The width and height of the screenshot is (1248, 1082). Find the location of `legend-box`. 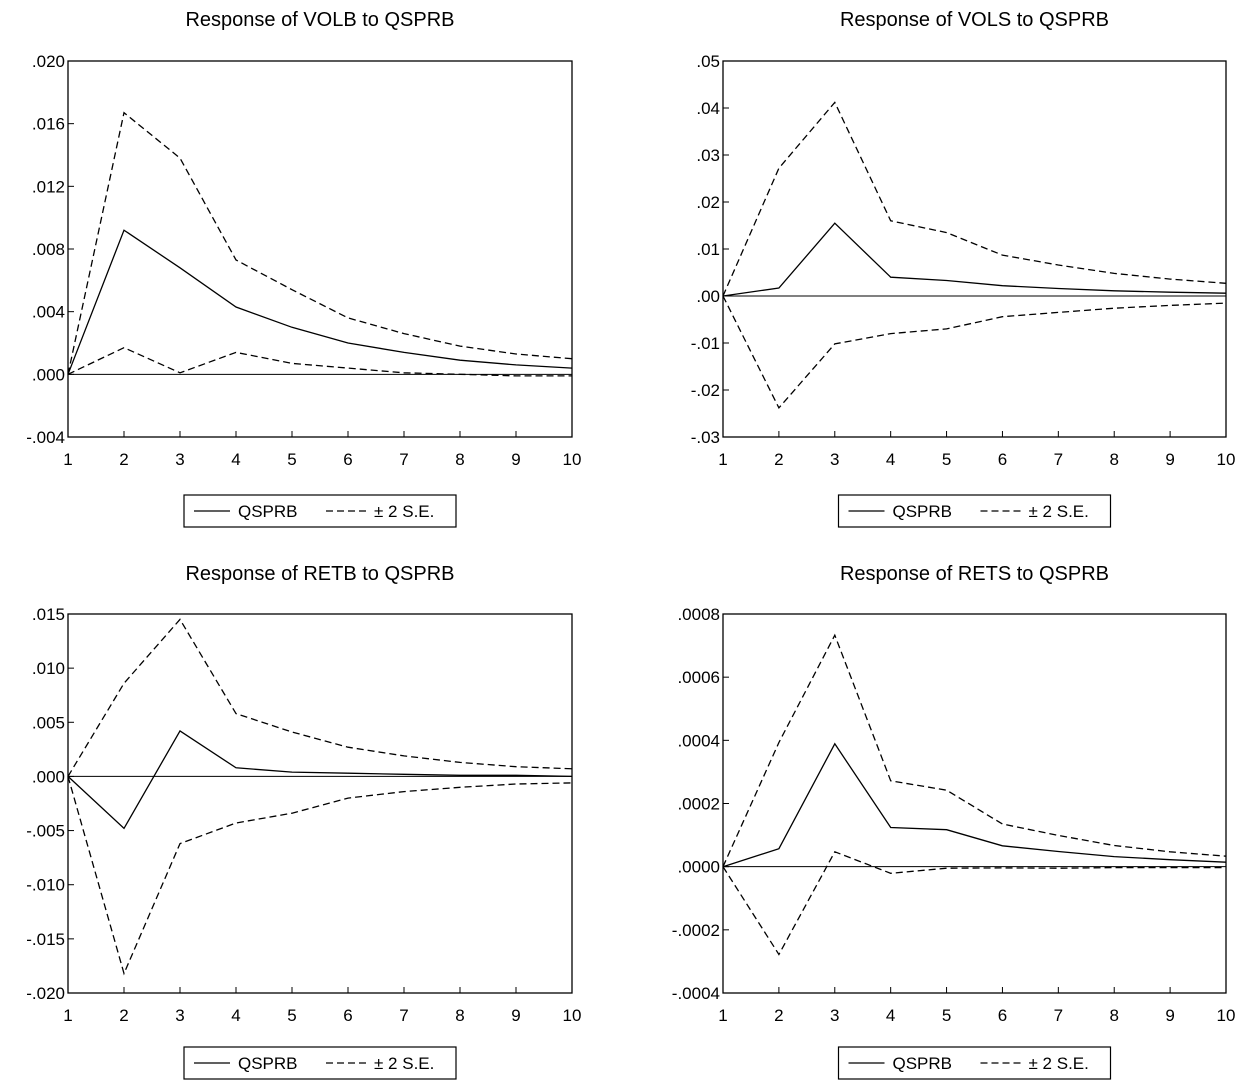

legend-box is located at coordinates (320, 511).